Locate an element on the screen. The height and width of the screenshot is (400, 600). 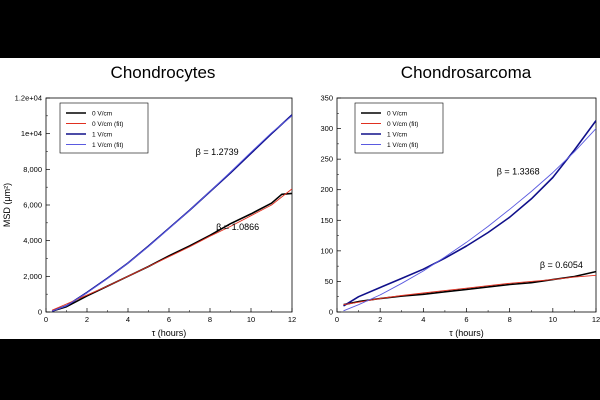
y-axis-label: MSD (μm²) is located at coordinates (7, 205).